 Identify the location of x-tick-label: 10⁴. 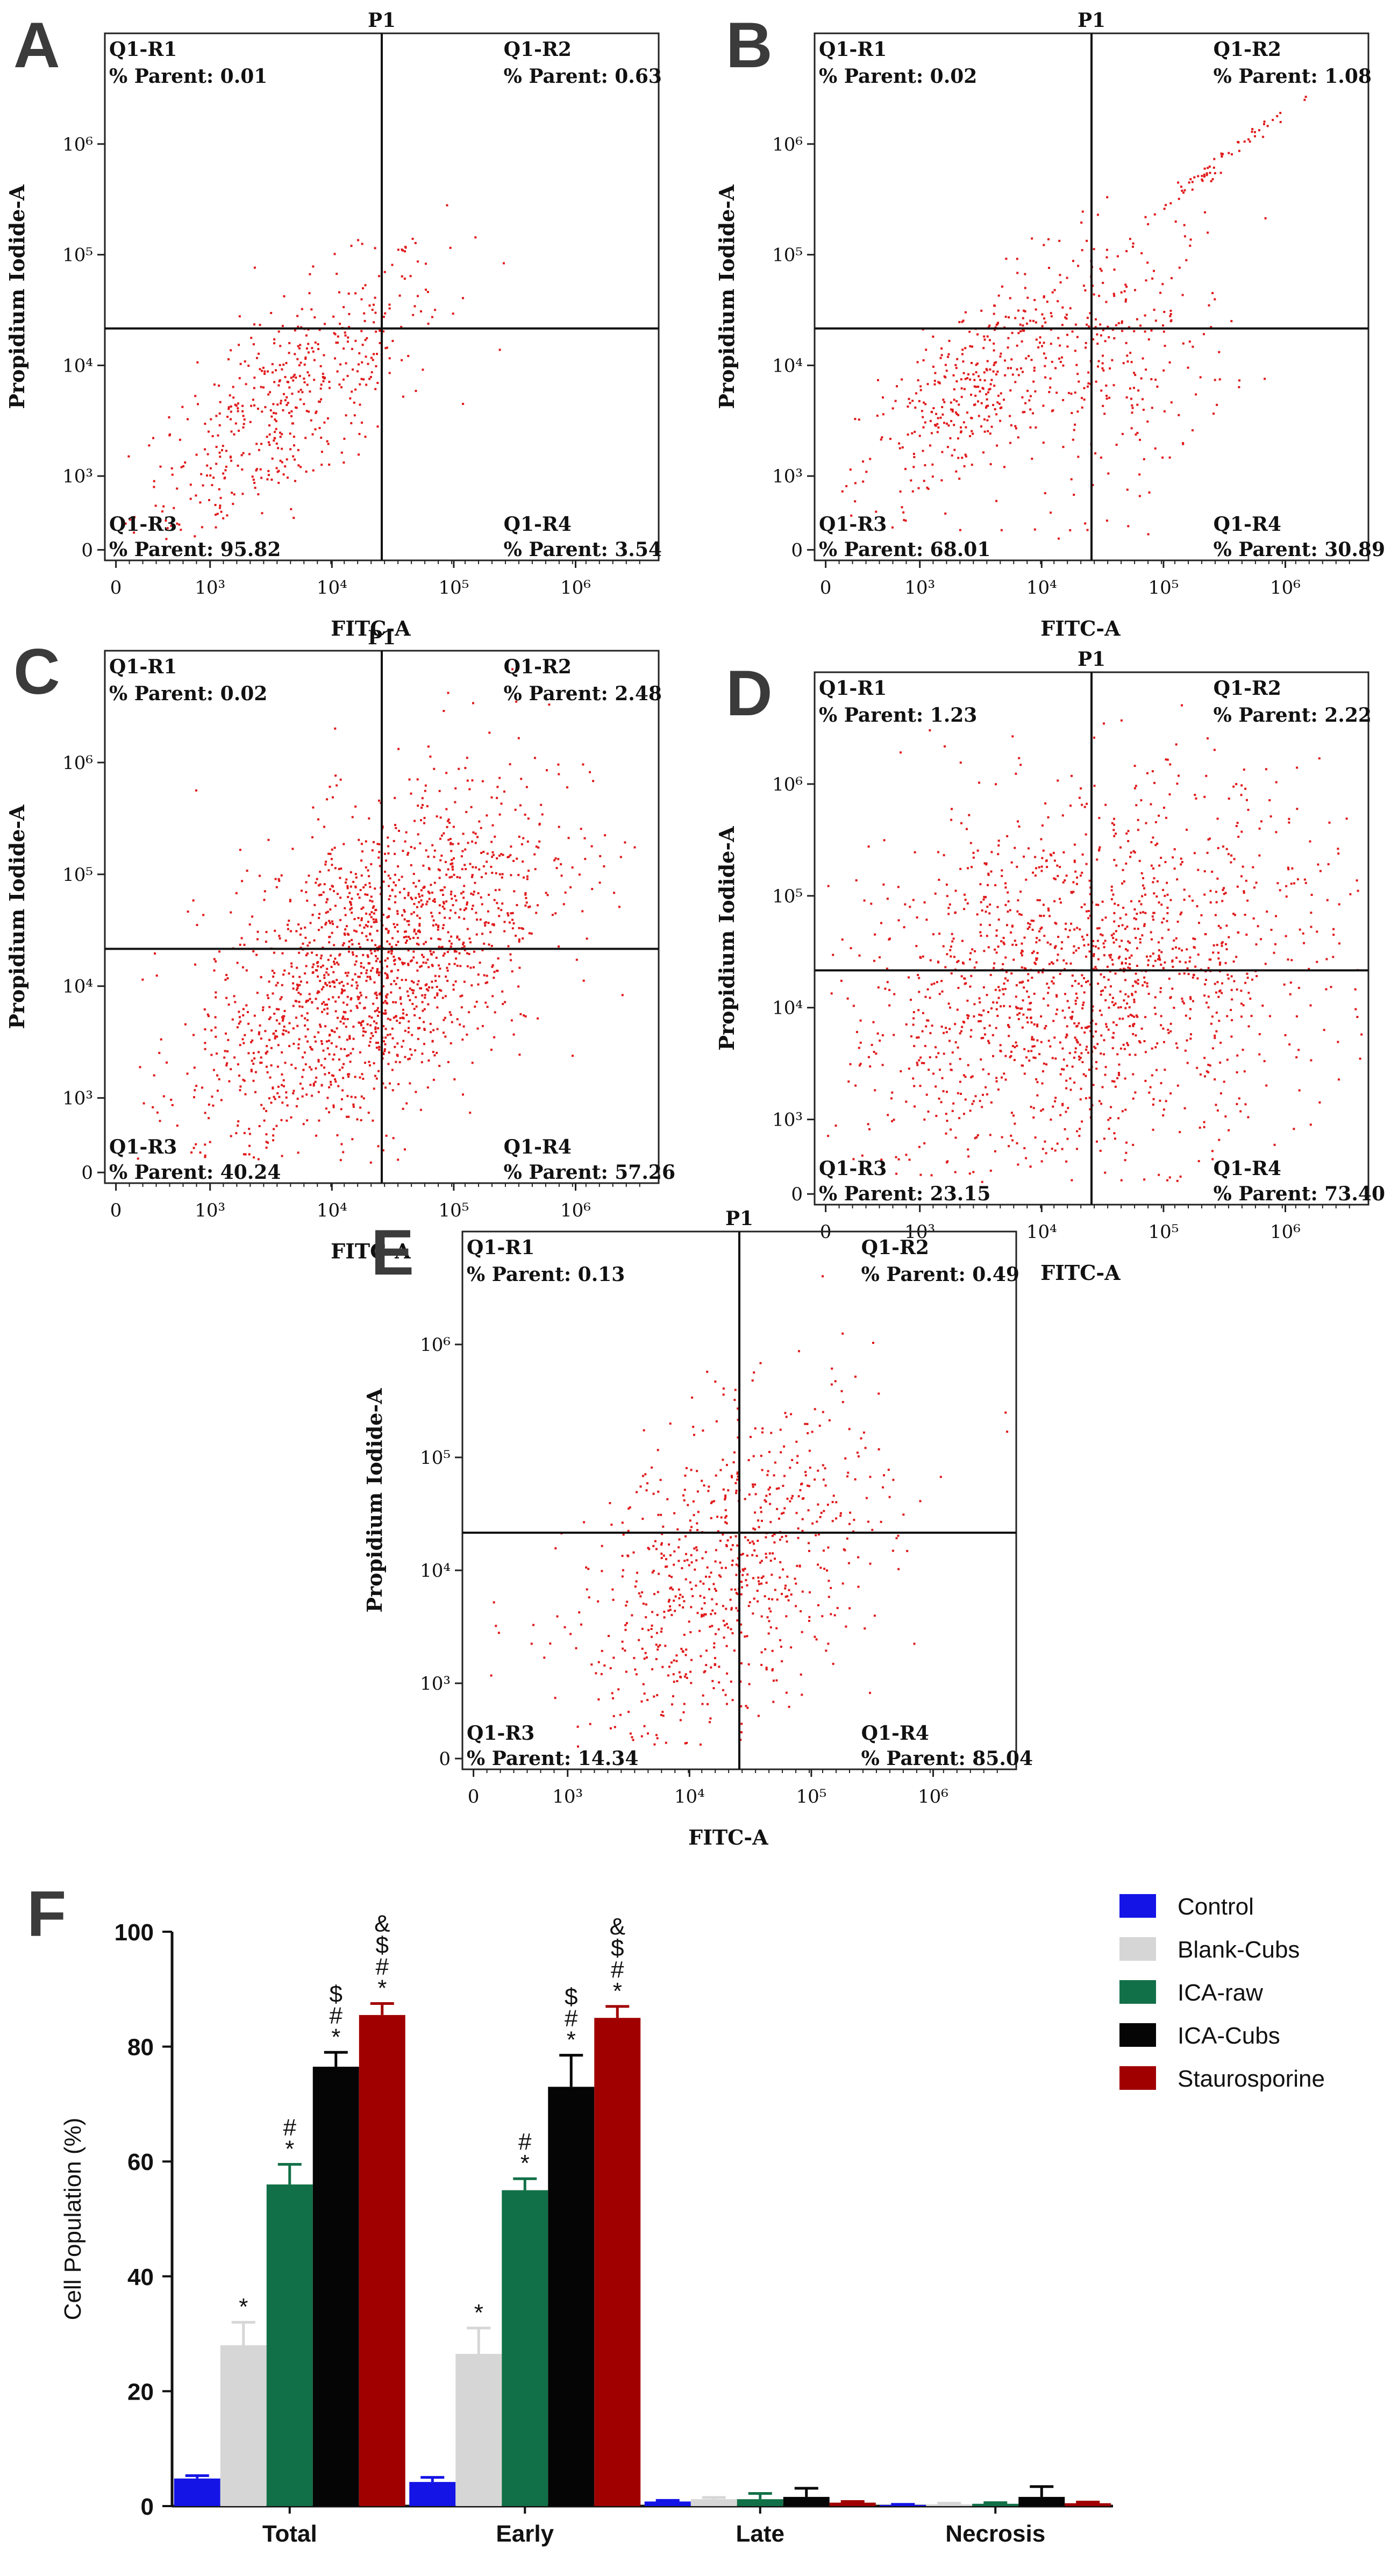
(332, 588).